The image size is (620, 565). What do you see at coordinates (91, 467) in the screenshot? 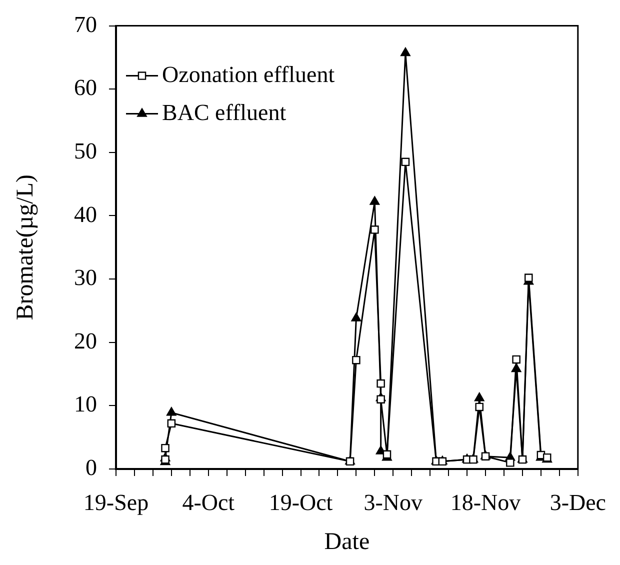
I see `y-tick-label: 0` at bounding box center [91, 467].